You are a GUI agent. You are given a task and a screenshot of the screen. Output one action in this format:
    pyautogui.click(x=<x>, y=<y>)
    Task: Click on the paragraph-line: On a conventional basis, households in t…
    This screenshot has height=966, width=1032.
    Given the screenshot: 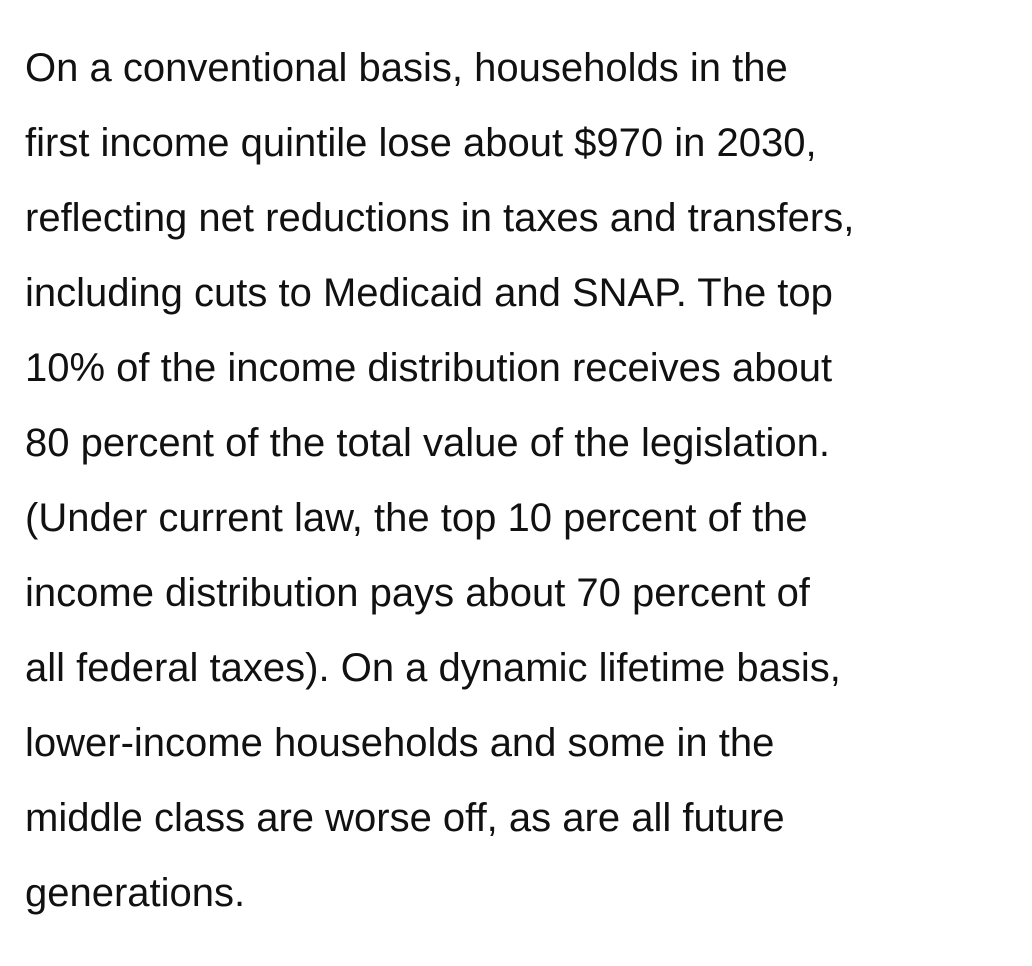 What is the action you would take?
    pyautogui.click(x=406, y=68)
    